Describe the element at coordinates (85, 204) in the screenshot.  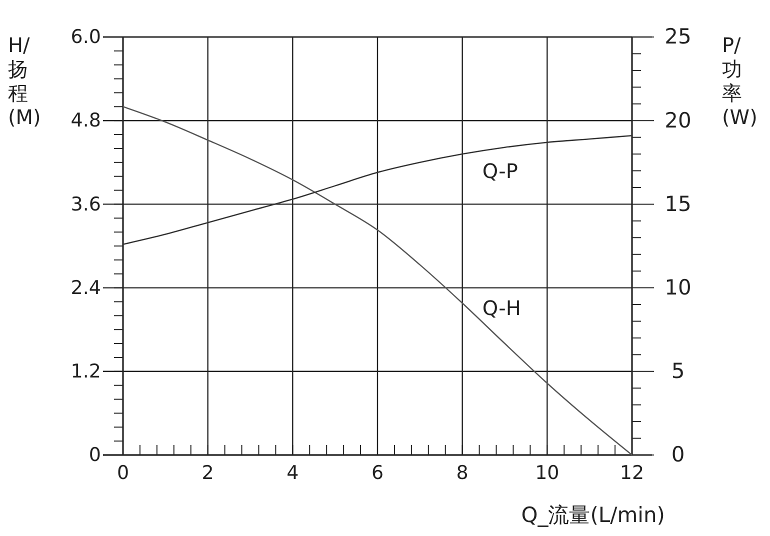
I see `y-tick-label: 3.6` at that location.